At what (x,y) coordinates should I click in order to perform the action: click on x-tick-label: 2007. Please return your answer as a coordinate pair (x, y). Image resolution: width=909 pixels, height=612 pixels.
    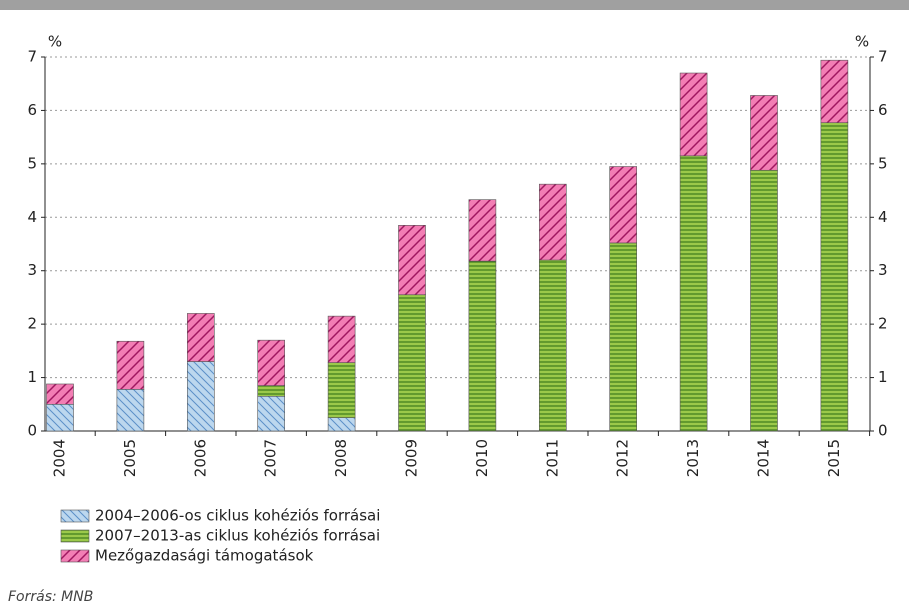
    Looking at the image, I should click on (271, 458).